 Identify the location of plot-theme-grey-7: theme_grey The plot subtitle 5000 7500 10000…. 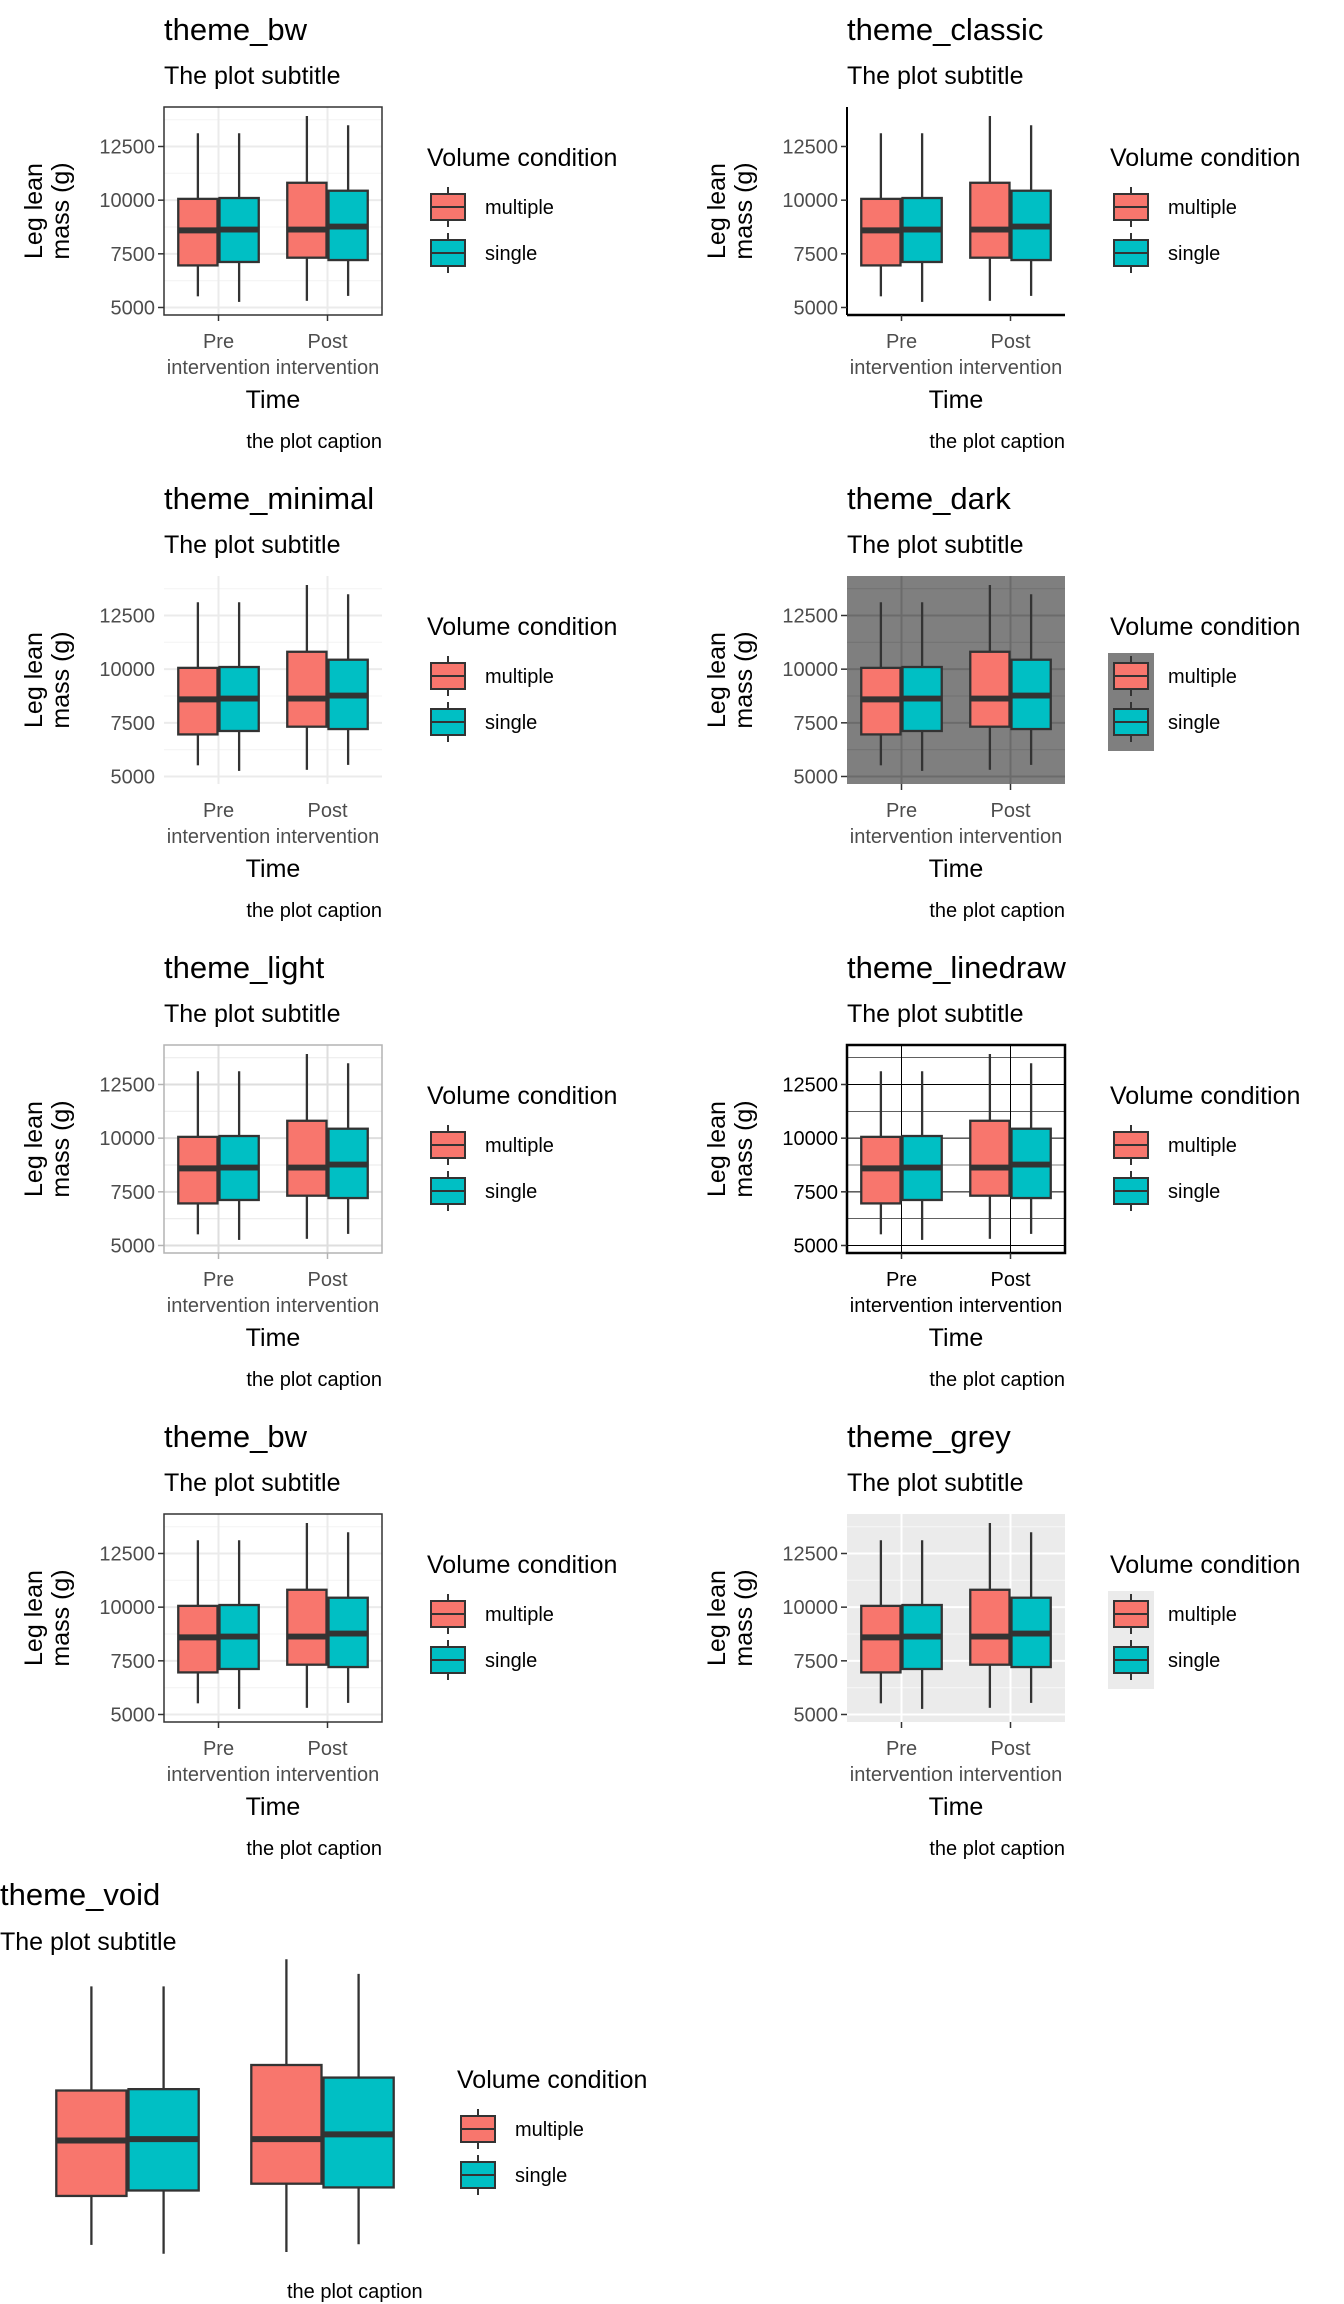
(1001, 1639).